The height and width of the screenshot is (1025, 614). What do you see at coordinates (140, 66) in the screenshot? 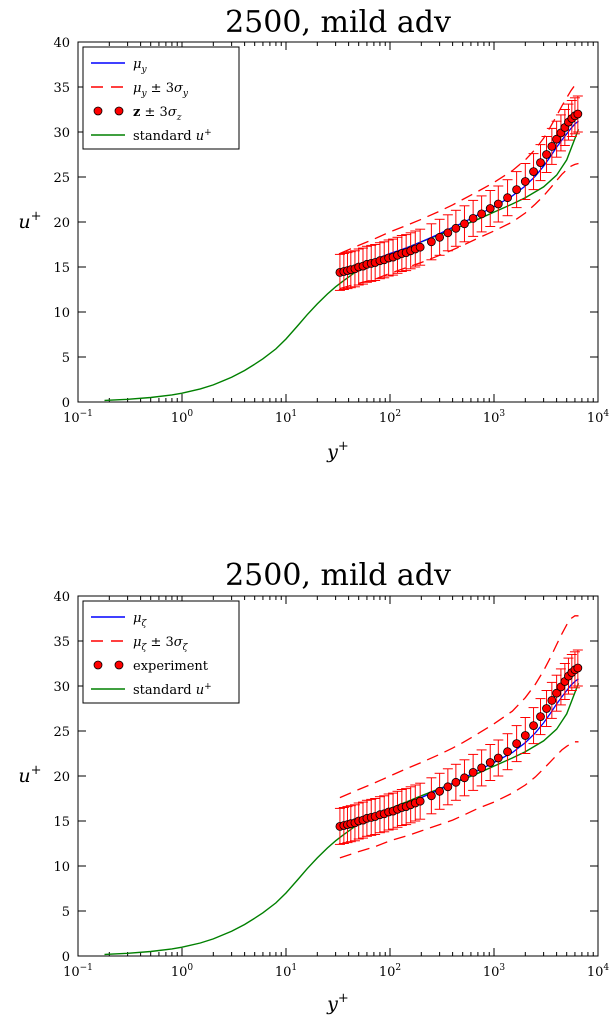
I see `legend-label: μy` at bounding box center [140, 66].